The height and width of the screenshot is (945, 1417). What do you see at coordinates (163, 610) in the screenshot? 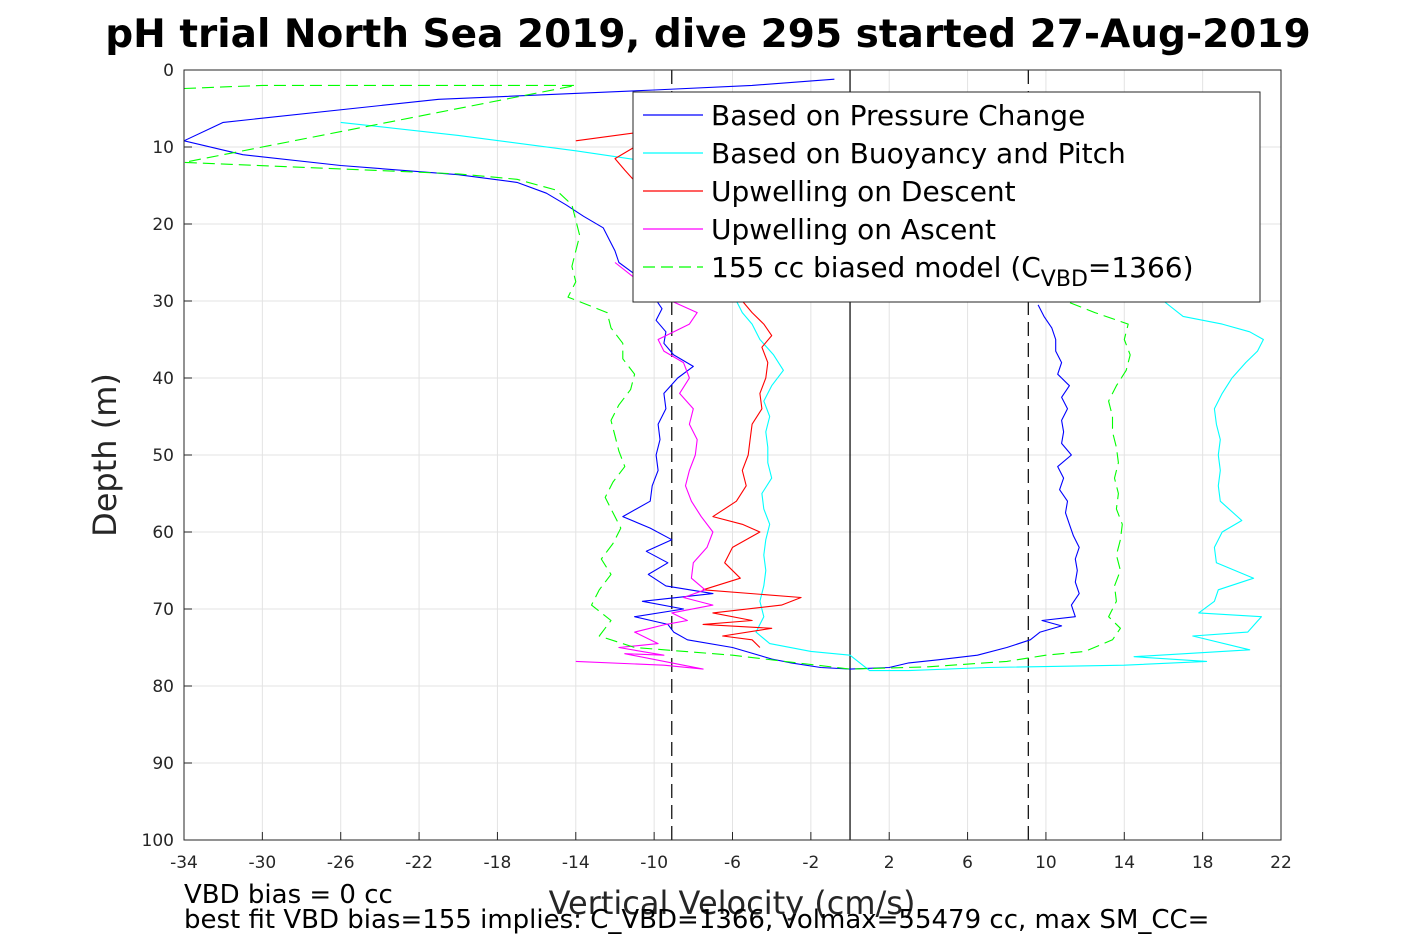
I see `y-tick-label: 70` at bounding box center [163, 610].